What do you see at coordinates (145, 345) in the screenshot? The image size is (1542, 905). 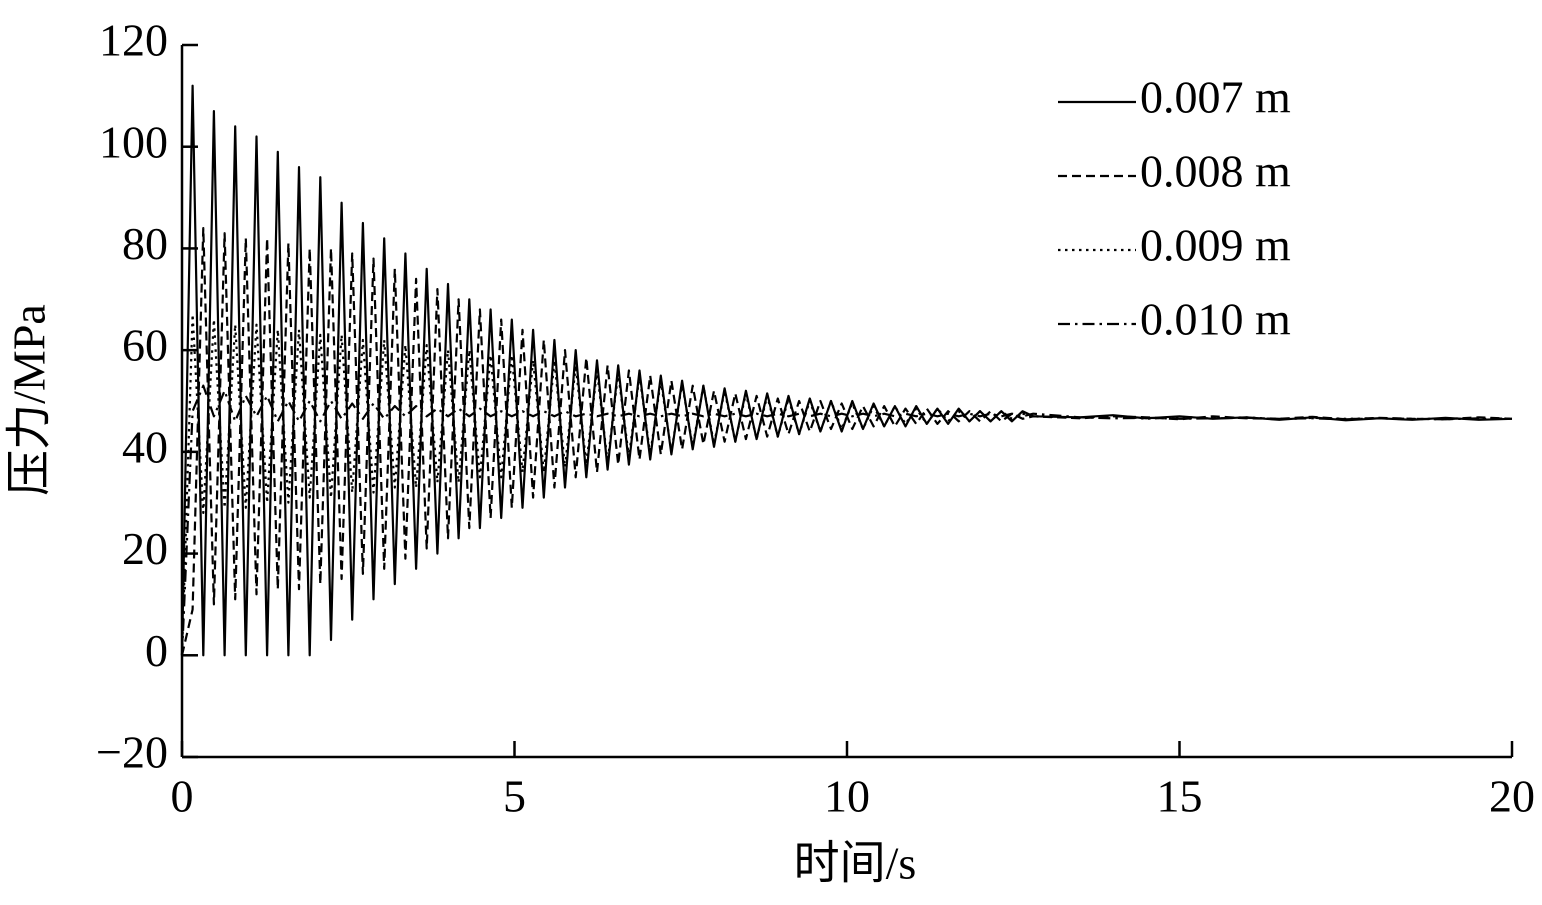 I see `y-tick-label: 60` at bounding box center [145, 345].